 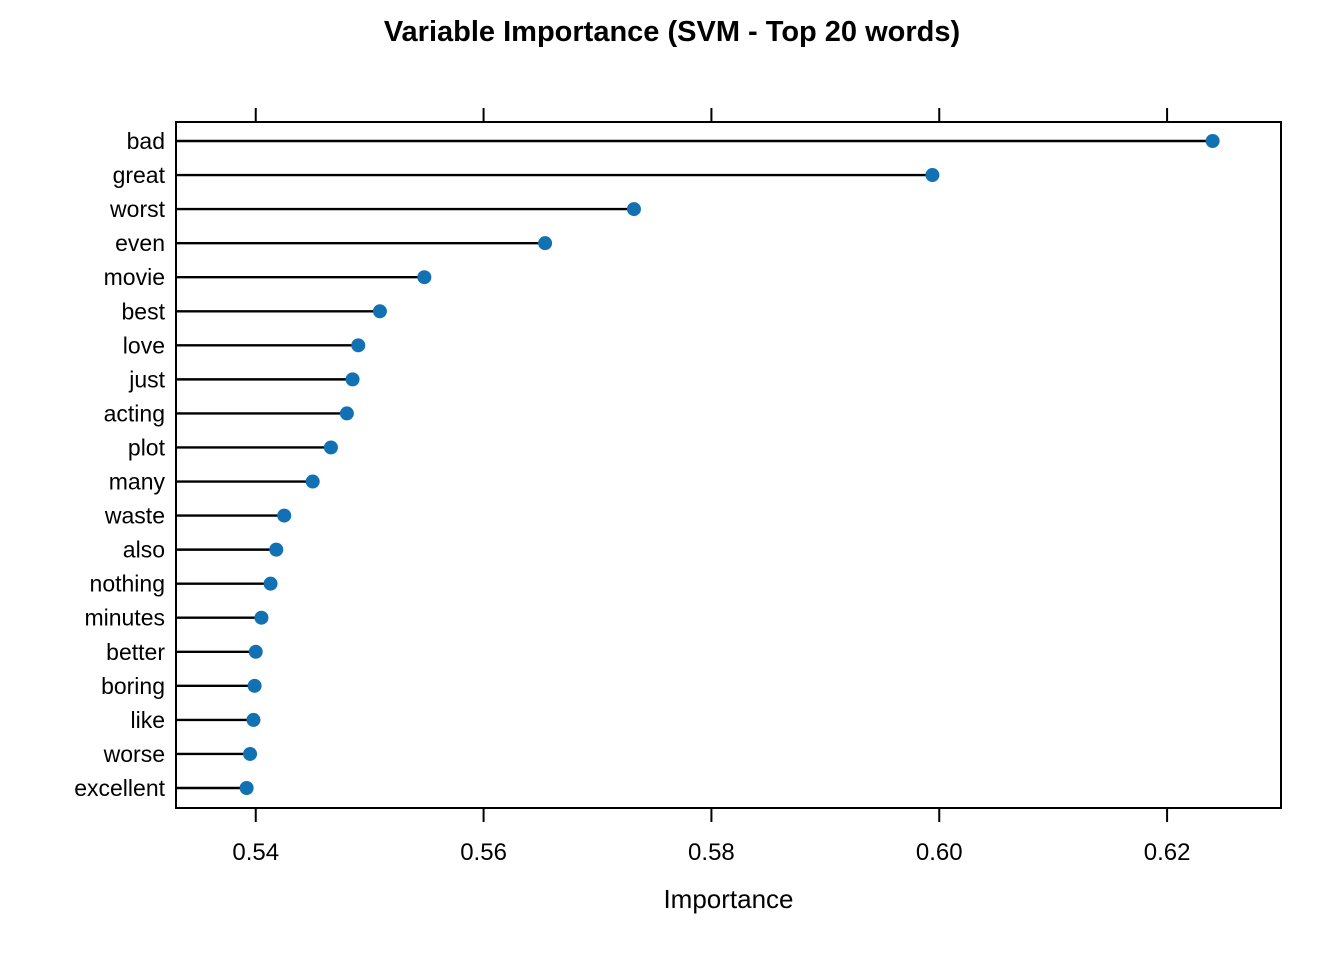 I want to click on y-category-label-plot: plot, so click(x=147, y=447).